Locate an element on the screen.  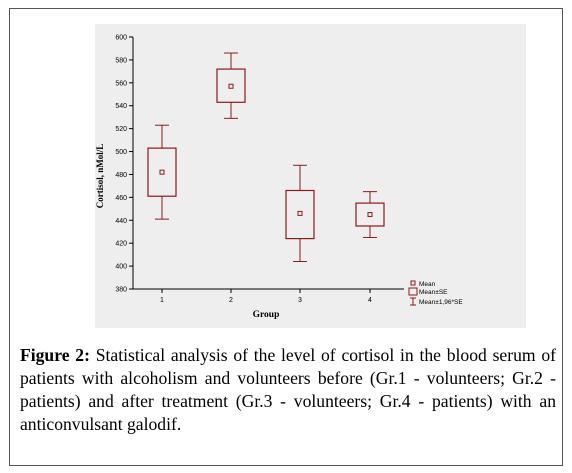
x-axis-title: Group is located at coordinates (266, 315).